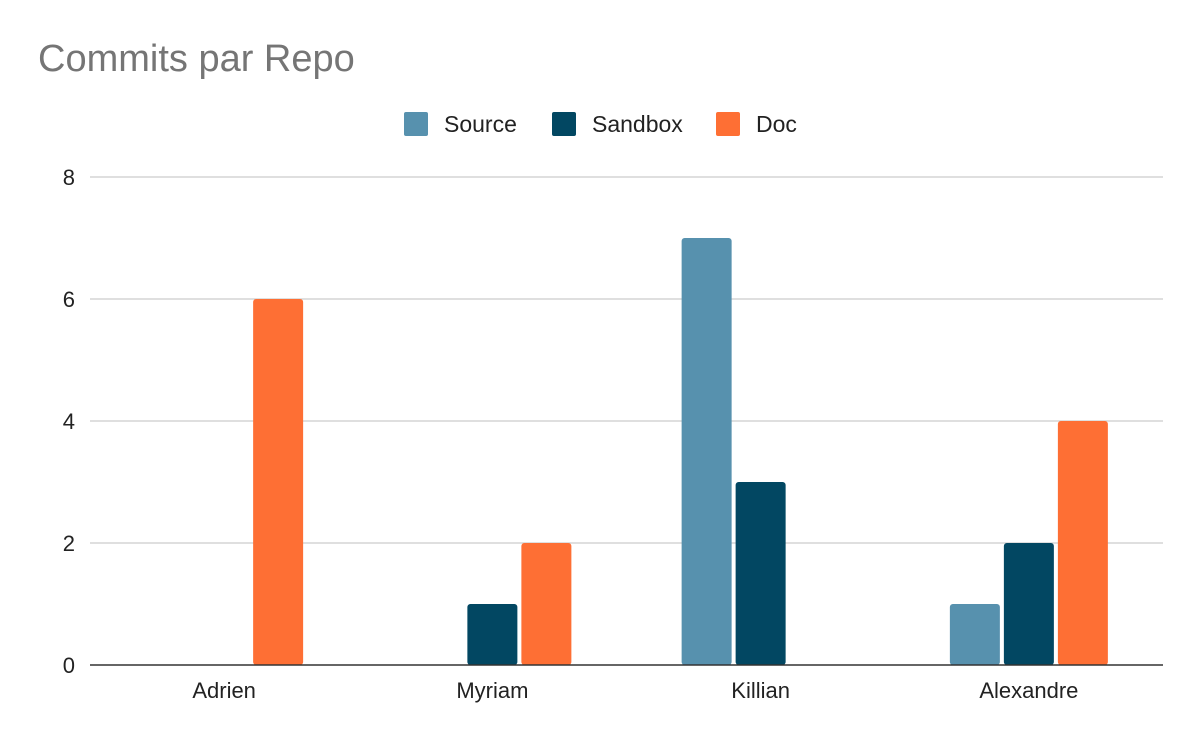 Image resolution: width=1200 pixels, height=742 pixels. What do you see at coordinates (1082, 543) in the screenshot?
I see `bar-doc-alexandre` at bounding box center [1082, 543].